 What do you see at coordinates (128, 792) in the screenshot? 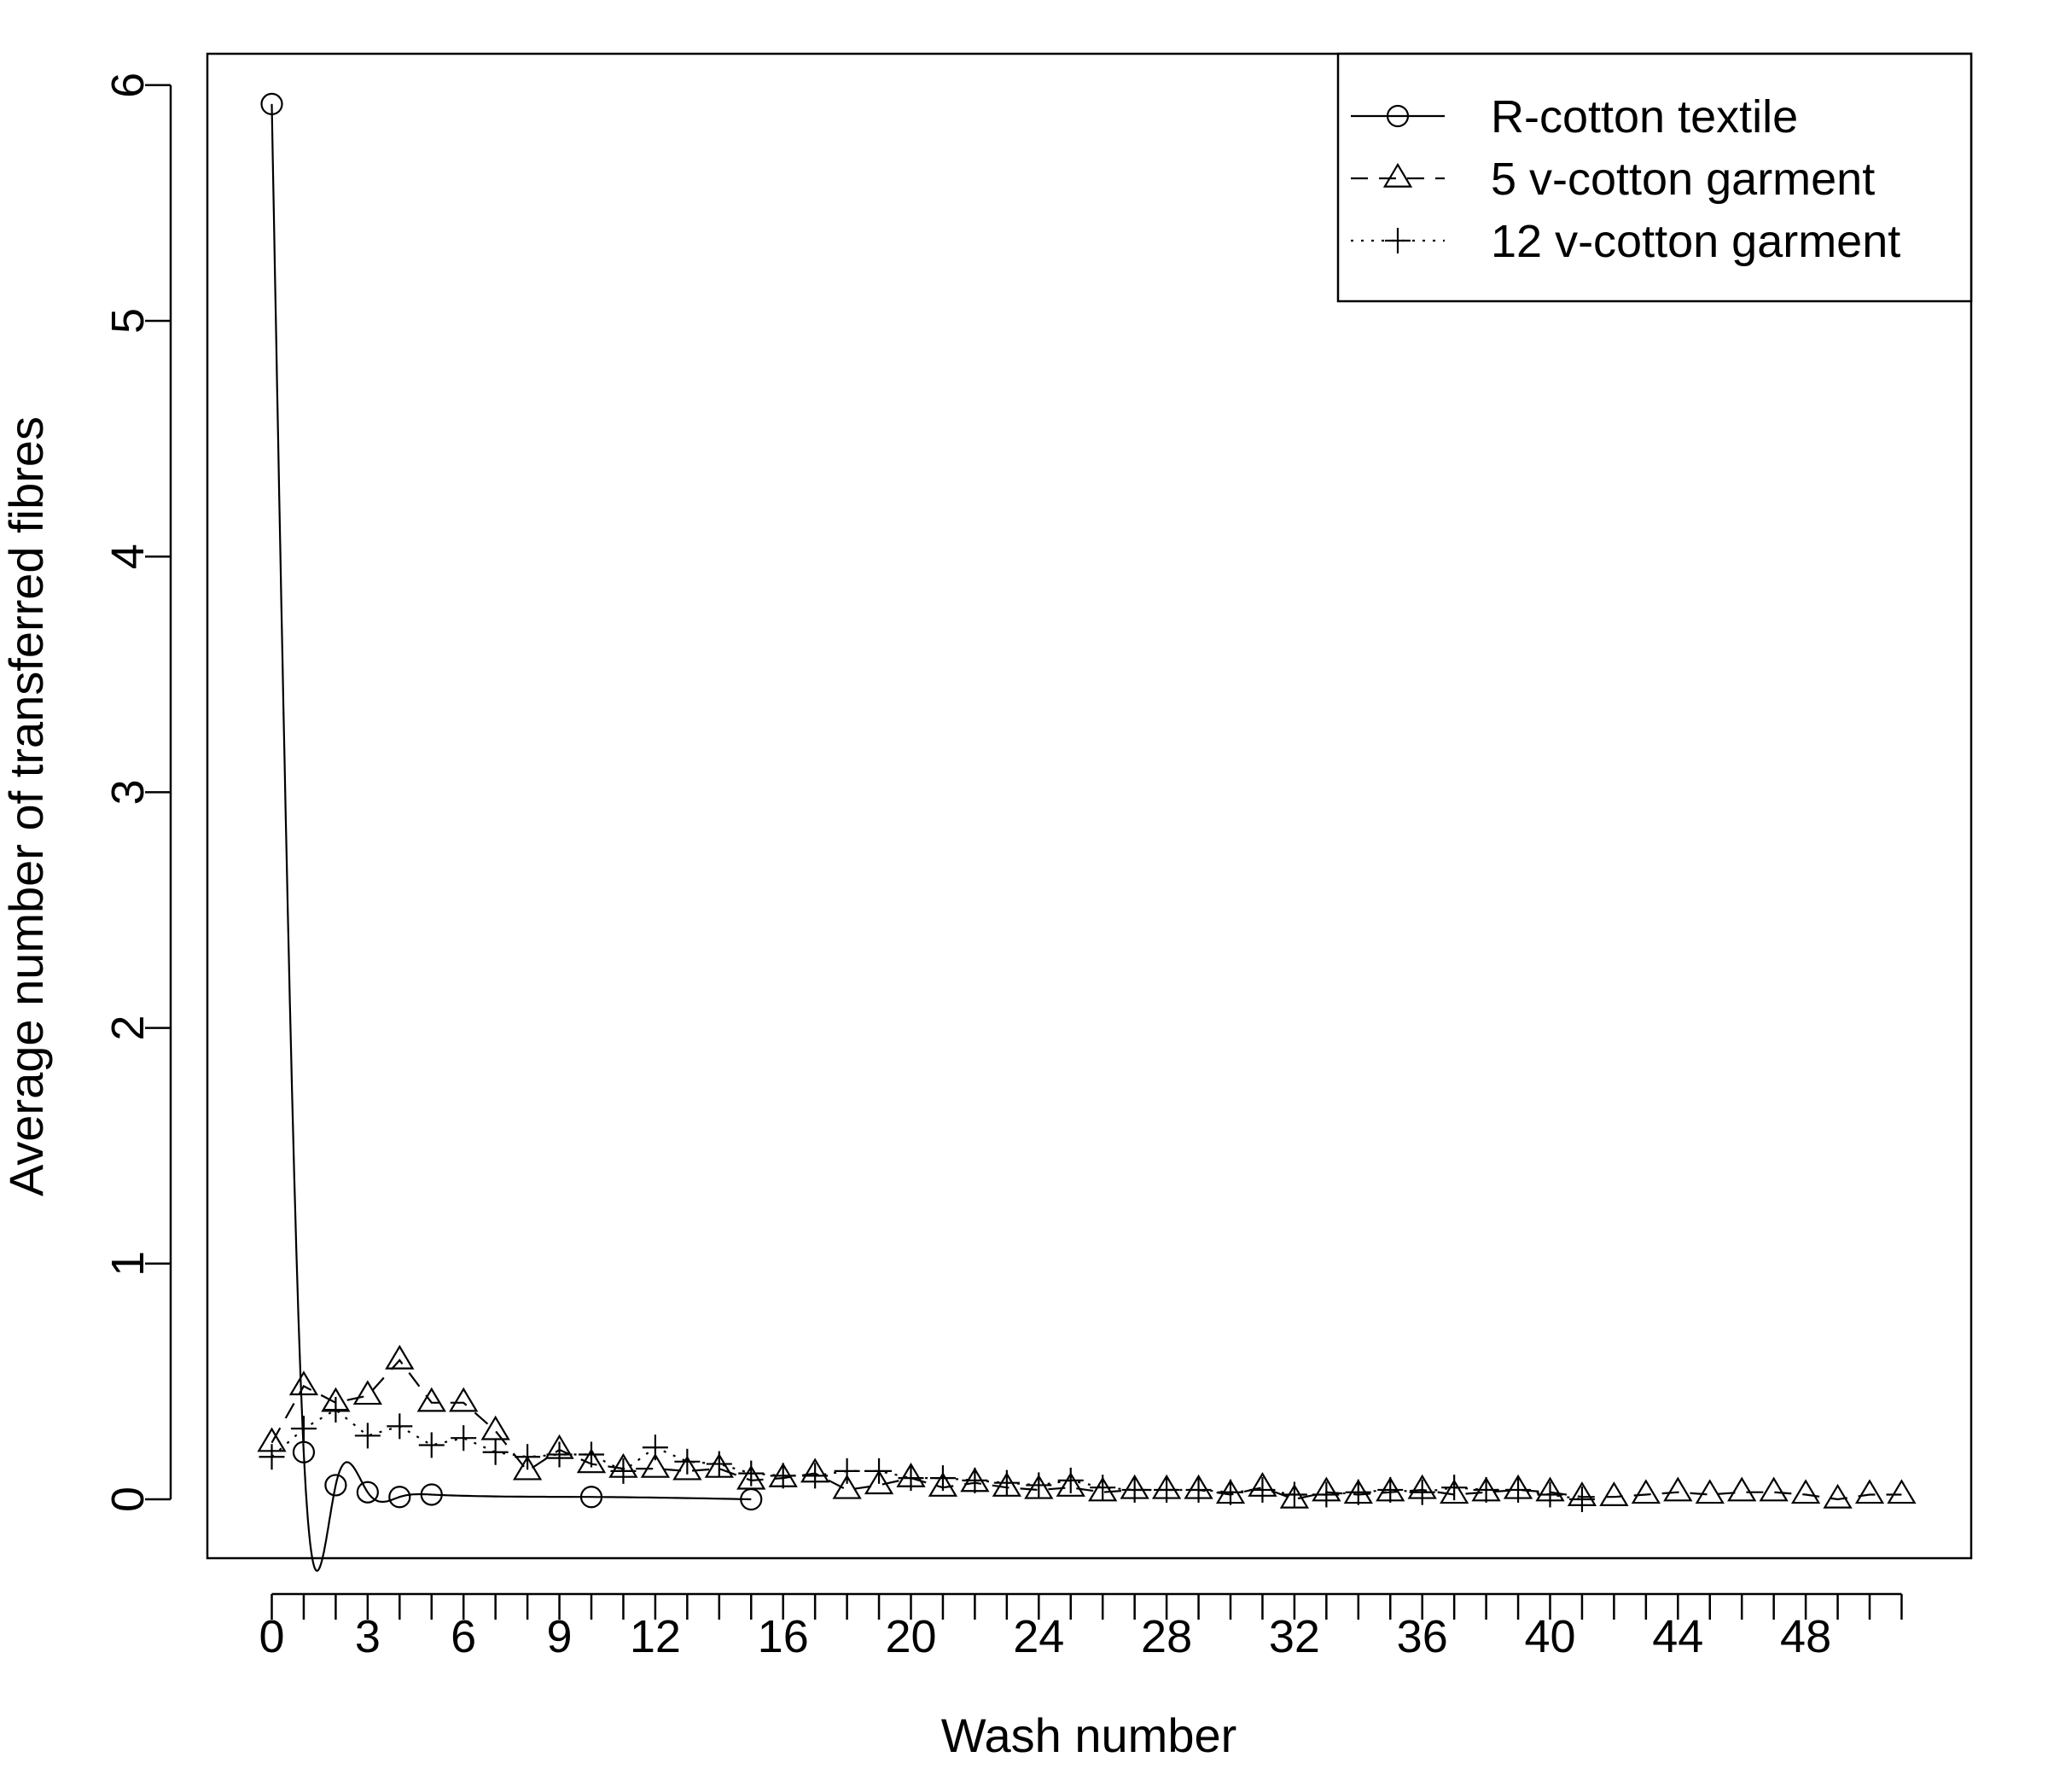
I see `y-tick-label: 3` at bounding box center [128, 792].